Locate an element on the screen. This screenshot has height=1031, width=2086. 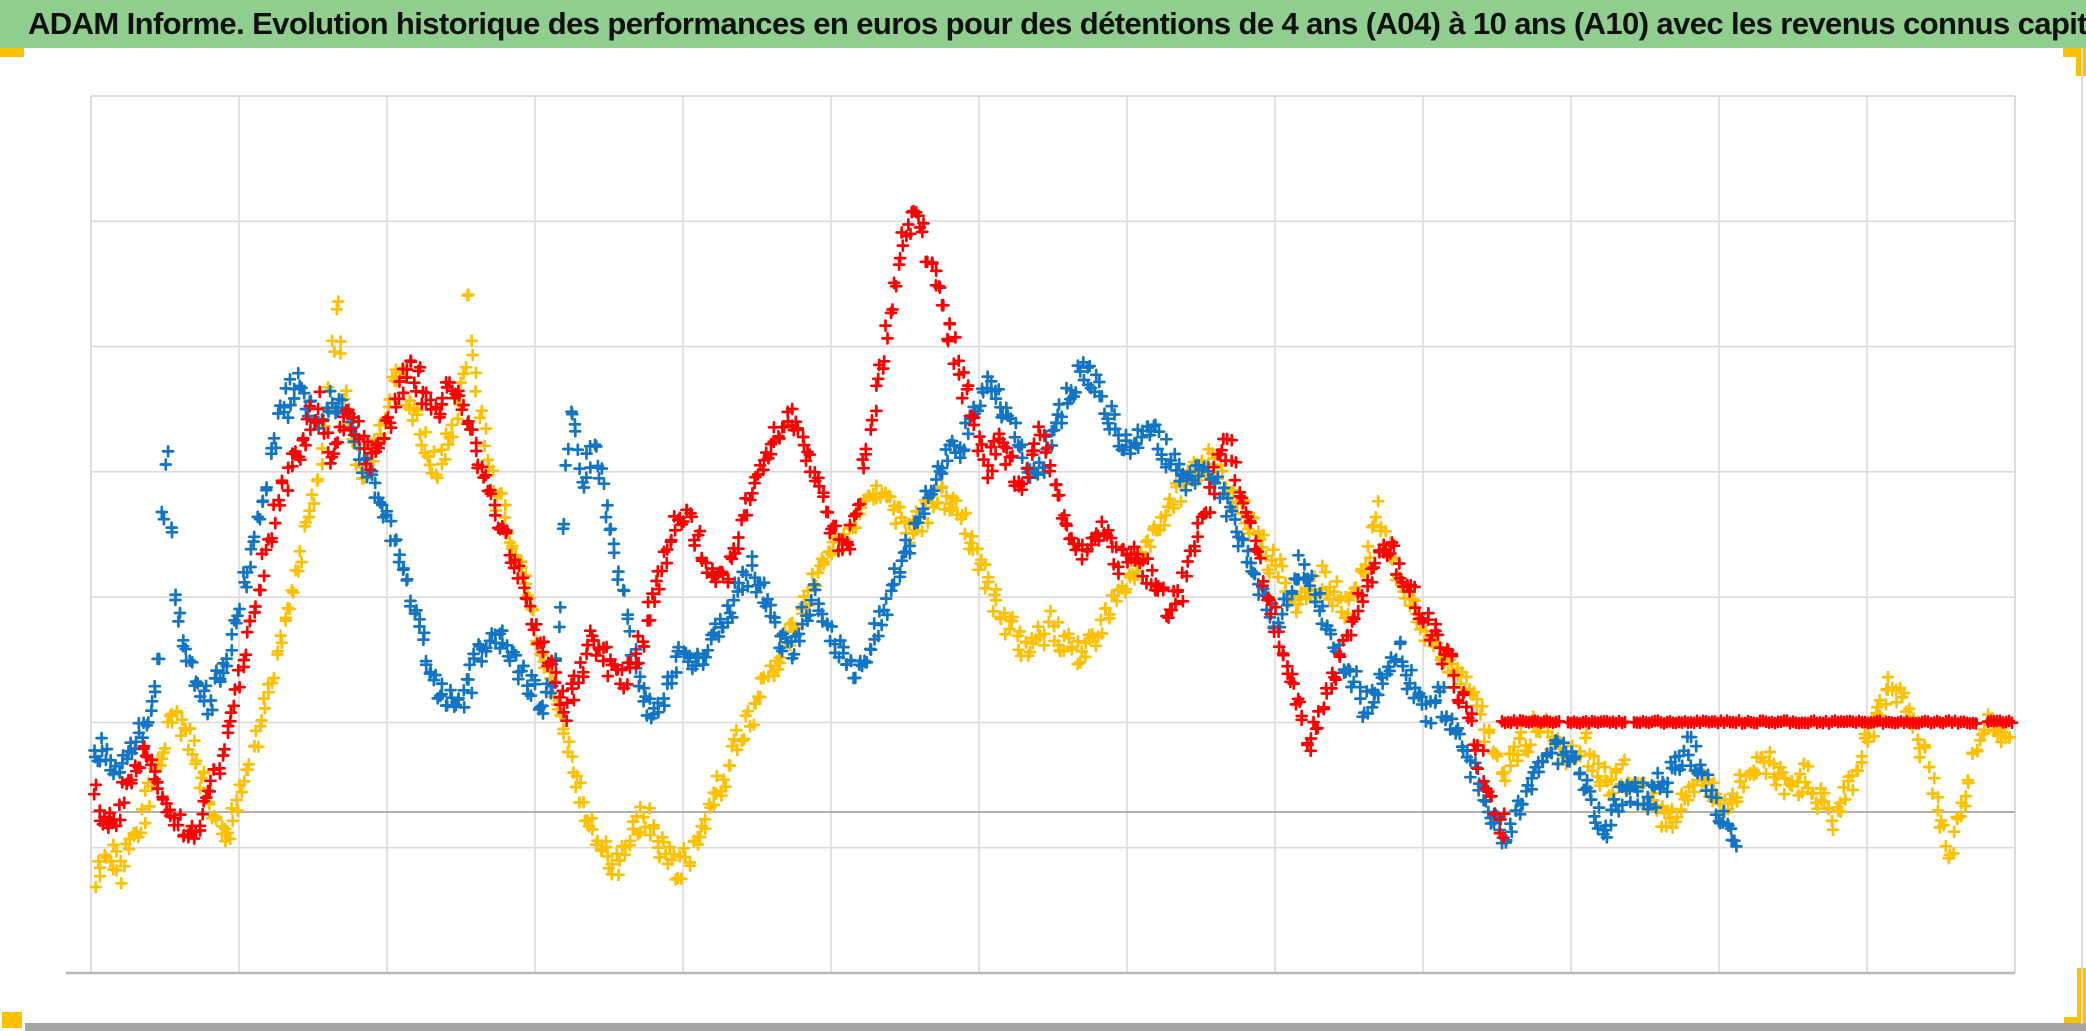
corner-accent-bottom-right is located at coordinates (2075, 1022).